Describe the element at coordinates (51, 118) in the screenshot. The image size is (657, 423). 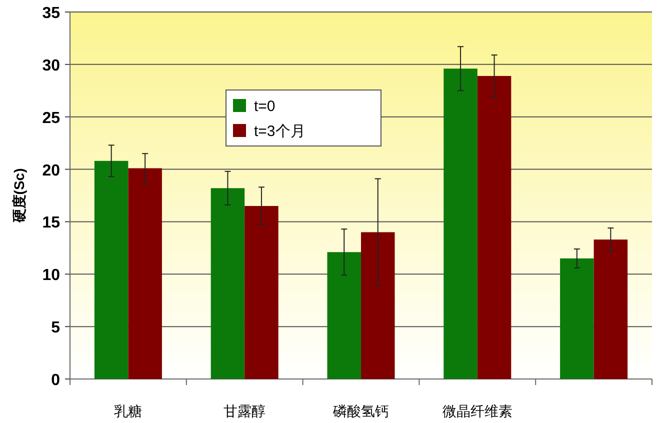
I see `y-tick-label: 25` at that location.